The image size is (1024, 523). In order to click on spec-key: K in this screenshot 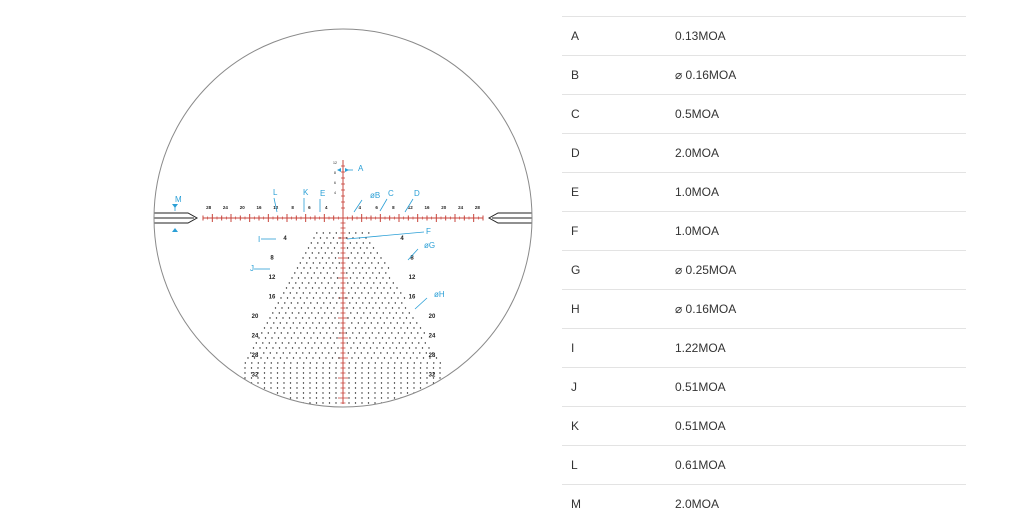, I will do `click(575, 426)`.